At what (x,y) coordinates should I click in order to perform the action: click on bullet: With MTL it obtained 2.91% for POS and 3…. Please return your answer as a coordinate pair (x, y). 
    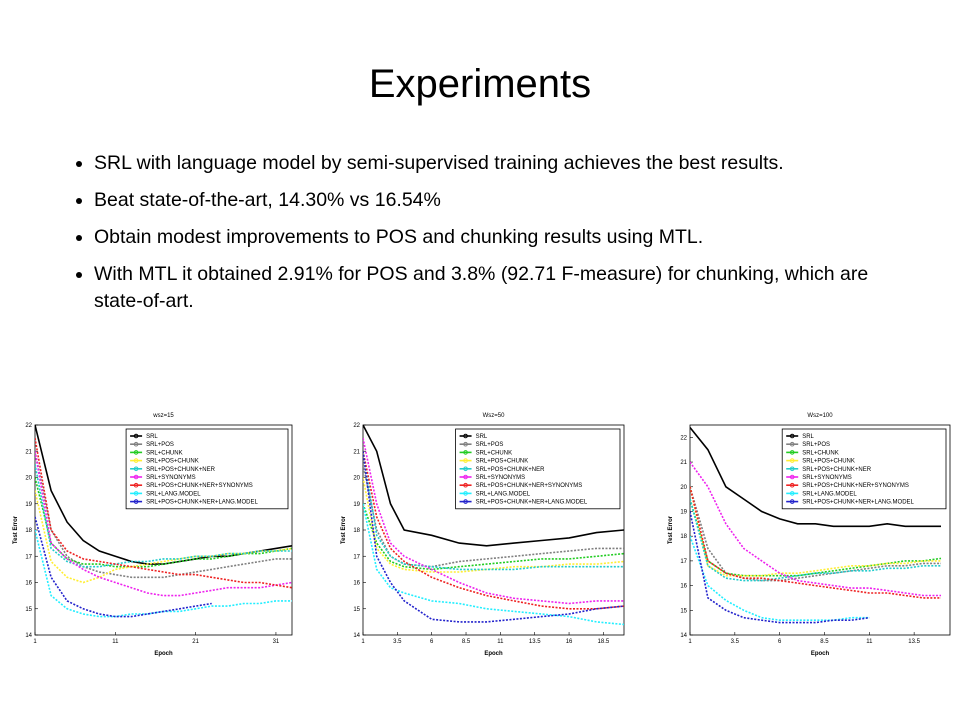
    Looking at the image, I should click on (504, 288).